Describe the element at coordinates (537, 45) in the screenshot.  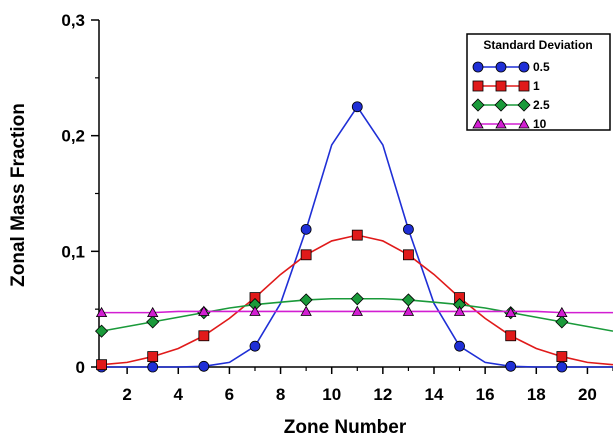
I see `legend-title: Standard Deviation` at that location.